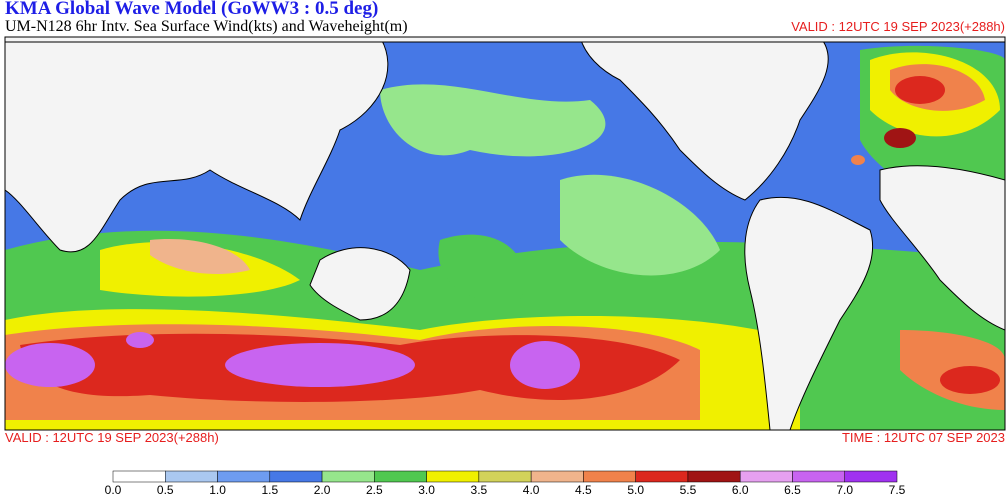 The height and width of the screenshot is (496, 1008). I want to click on colorbar-label: 3.0, so click(426, 489).